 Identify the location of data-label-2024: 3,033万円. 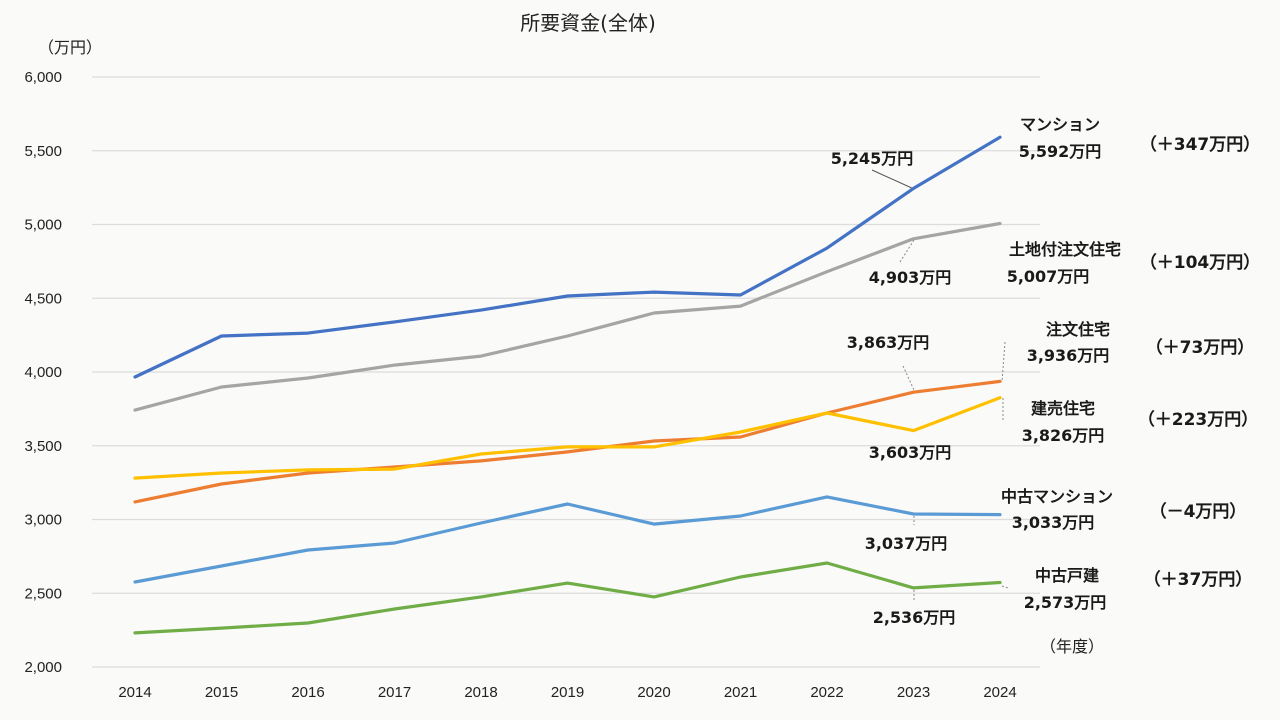
(1053, 522).